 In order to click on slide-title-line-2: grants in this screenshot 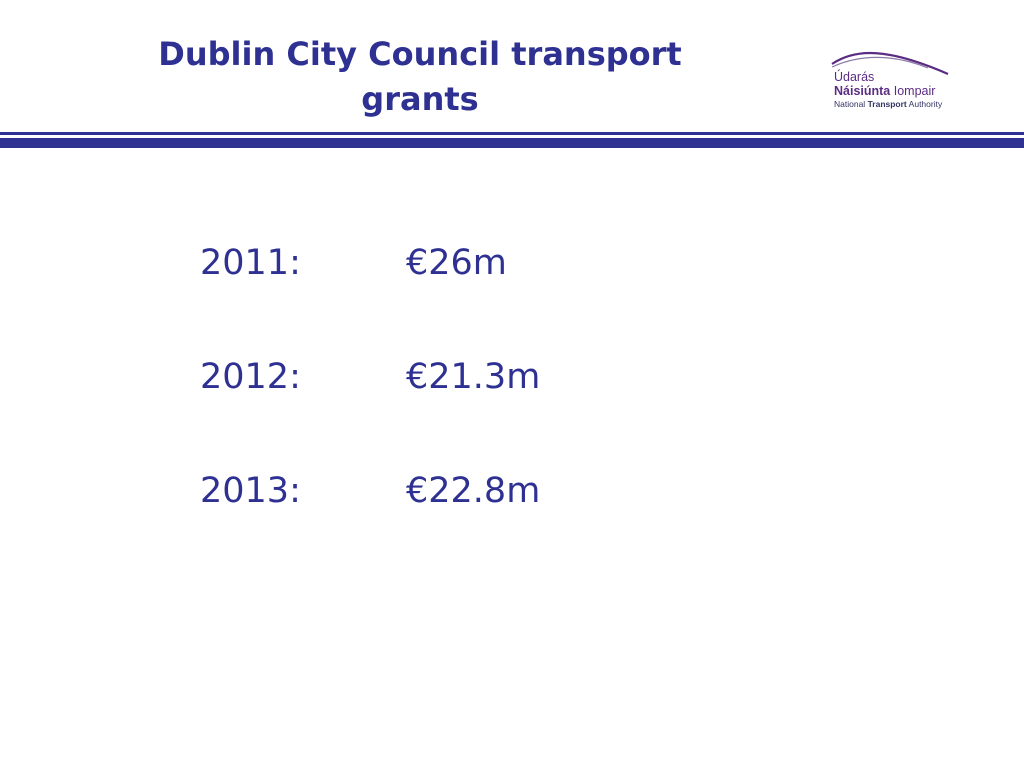, I will do `click(420, 99)`.